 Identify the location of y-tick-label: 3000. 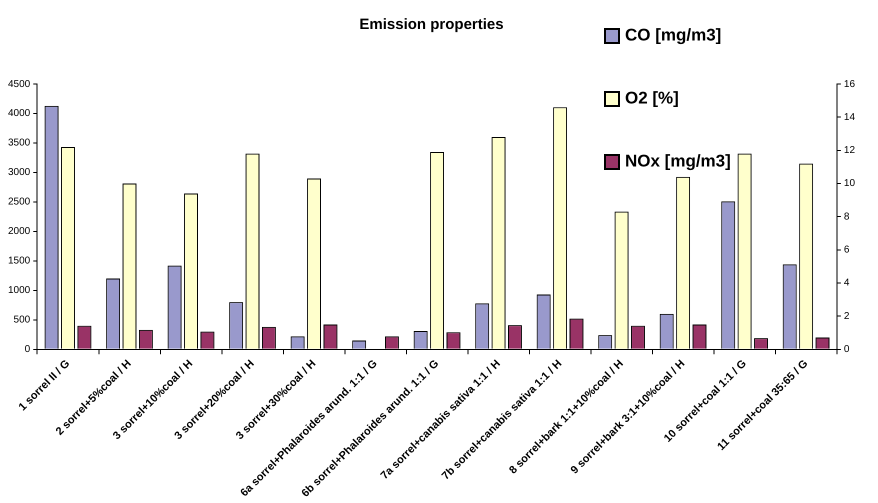
(19, 172).